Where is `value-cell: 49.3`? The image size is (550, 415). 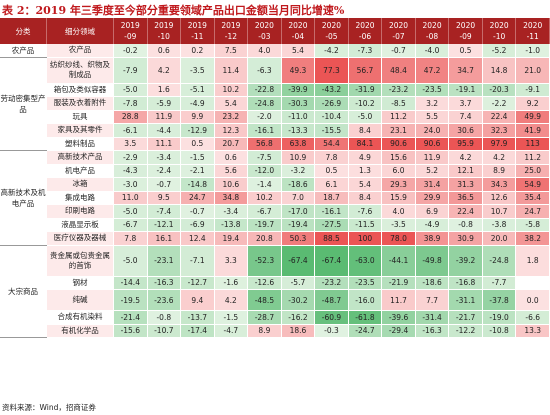
value-cell: 49.3 is located at coordinates (298, 70).